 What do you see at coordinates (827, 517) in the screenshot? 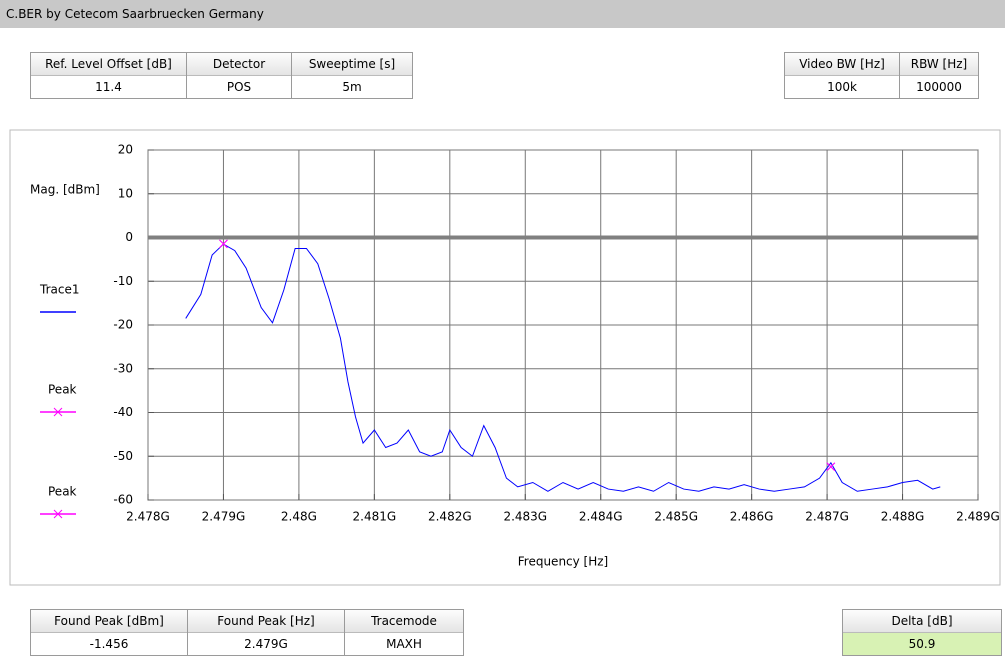
I see `x-tick-label: 2.487G` at bounding box center [827, 517].